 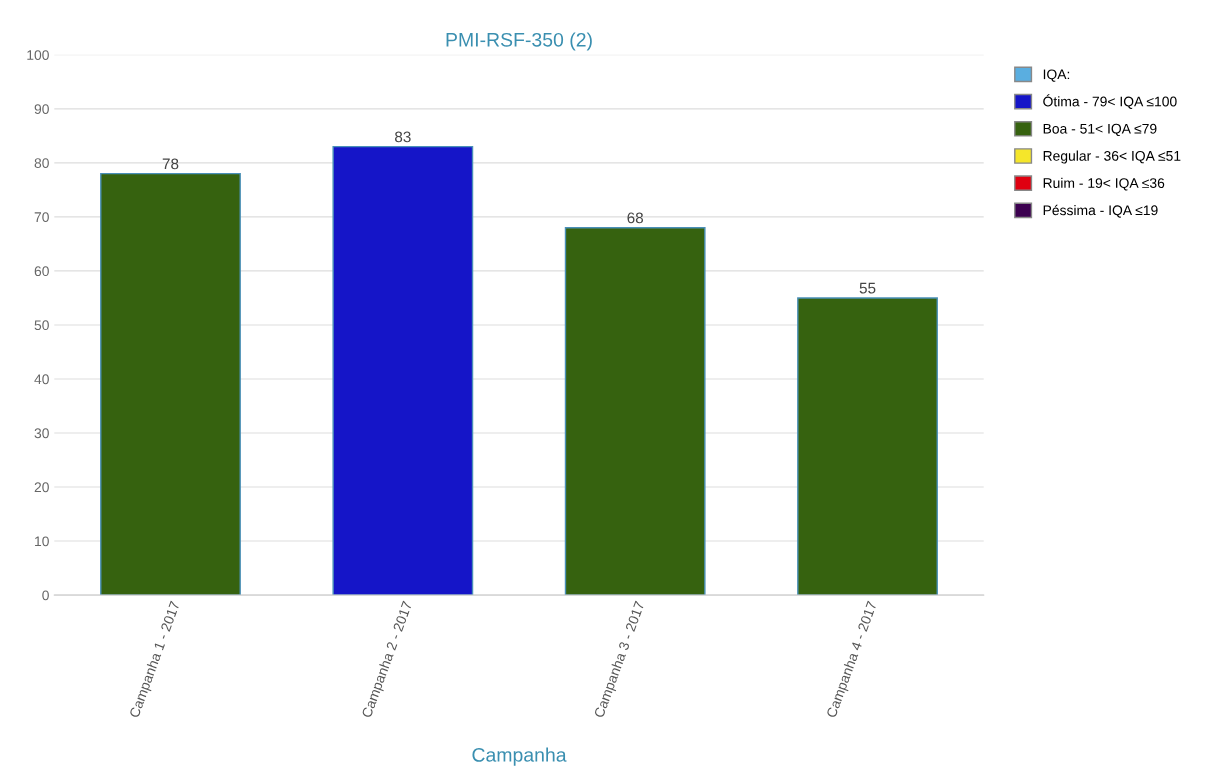 I want to click on legend-label: Regular - 36< IQA ≤51, so click(x=1112, y=157).